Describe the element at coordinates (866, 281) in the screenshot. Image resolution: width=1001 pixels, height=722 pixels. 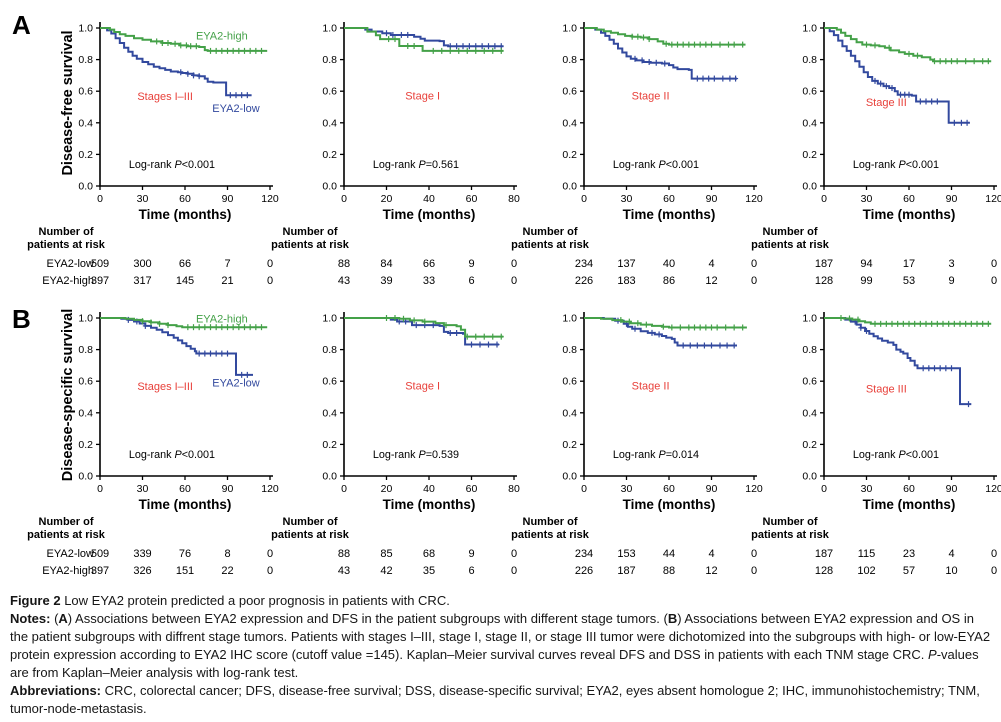
I see `risk-count: 99` at that location.